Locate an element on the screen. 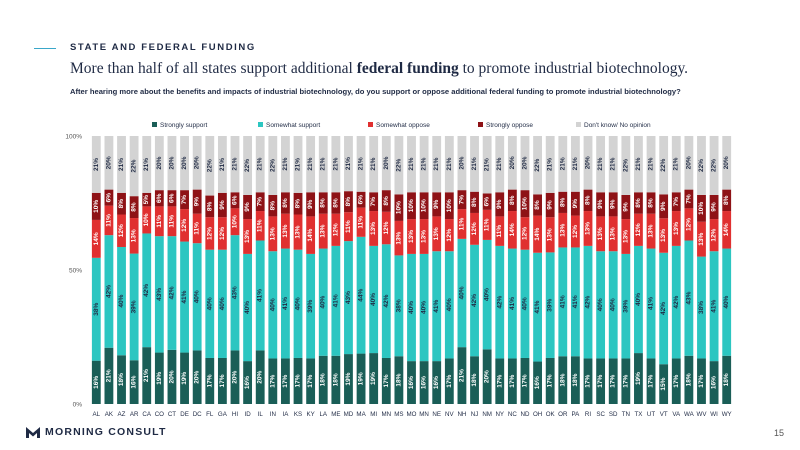  legend-swatch is located at coordinates (578, 124).